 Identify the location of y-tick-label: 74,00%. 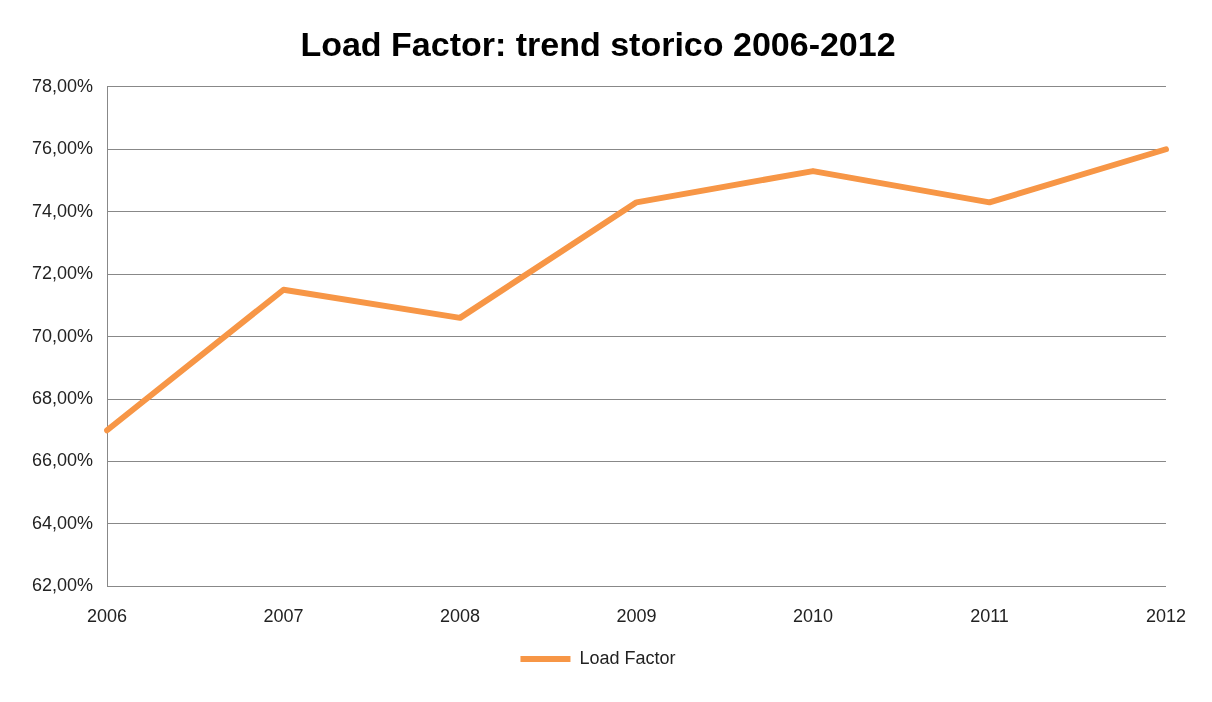
(62, 210).